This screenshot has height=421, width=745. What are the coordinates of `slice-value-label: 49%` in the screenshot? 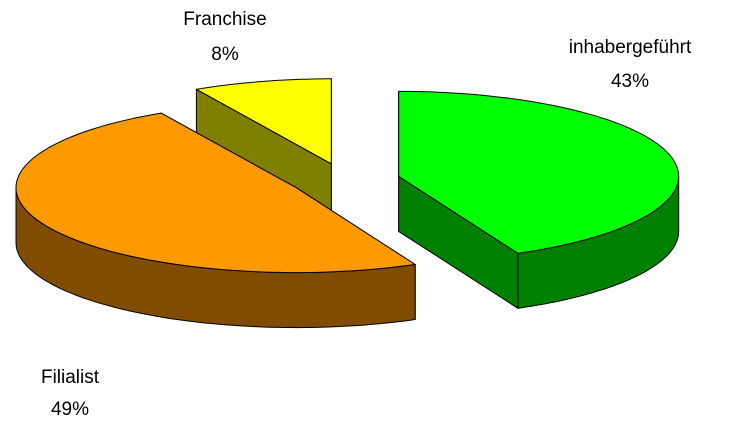 It's located at (70, 409).